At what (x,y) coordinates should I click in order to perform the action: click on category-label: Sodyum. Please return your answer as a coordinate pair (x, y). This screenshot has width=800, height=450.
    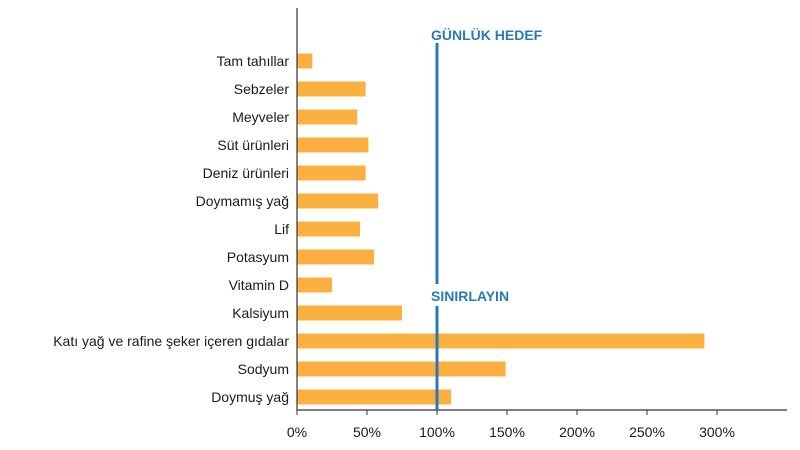
    Looking at the image, I should click on (263, 369).